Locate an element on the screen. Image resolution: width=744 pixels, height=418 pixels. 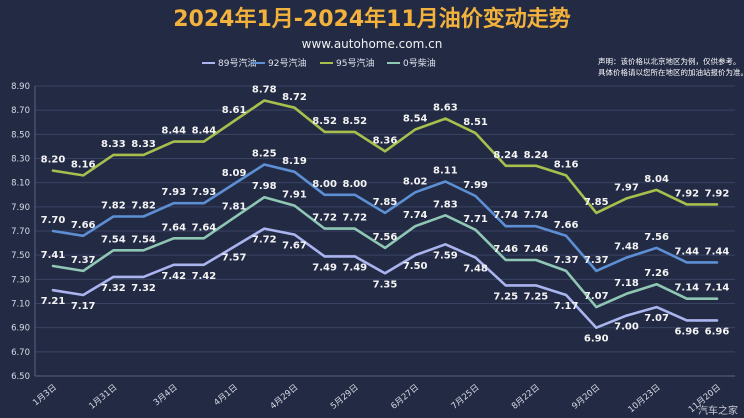
data-label: 6.90 is located at coordinates (596, 339).